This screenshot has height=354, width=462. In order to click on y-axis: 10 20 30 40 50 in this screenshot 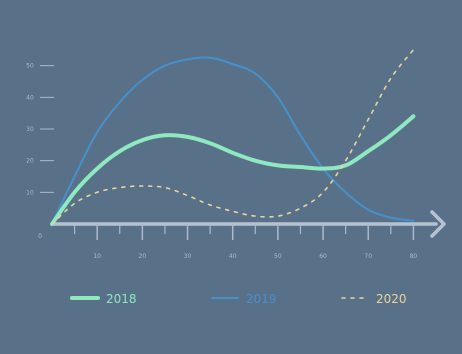, I will do `click(40, 129)`.